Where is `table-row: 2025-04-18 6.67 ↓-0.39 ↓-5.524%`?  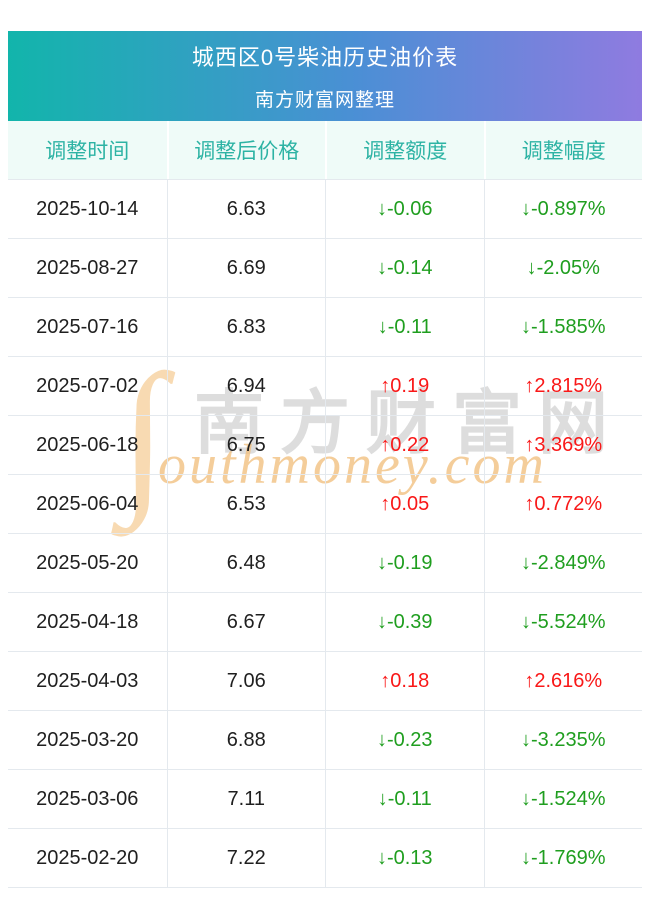
table-row: 2025-04-18 6.67 ↓-0.39 ↓-5.524% is located at coordinates (325, 621).